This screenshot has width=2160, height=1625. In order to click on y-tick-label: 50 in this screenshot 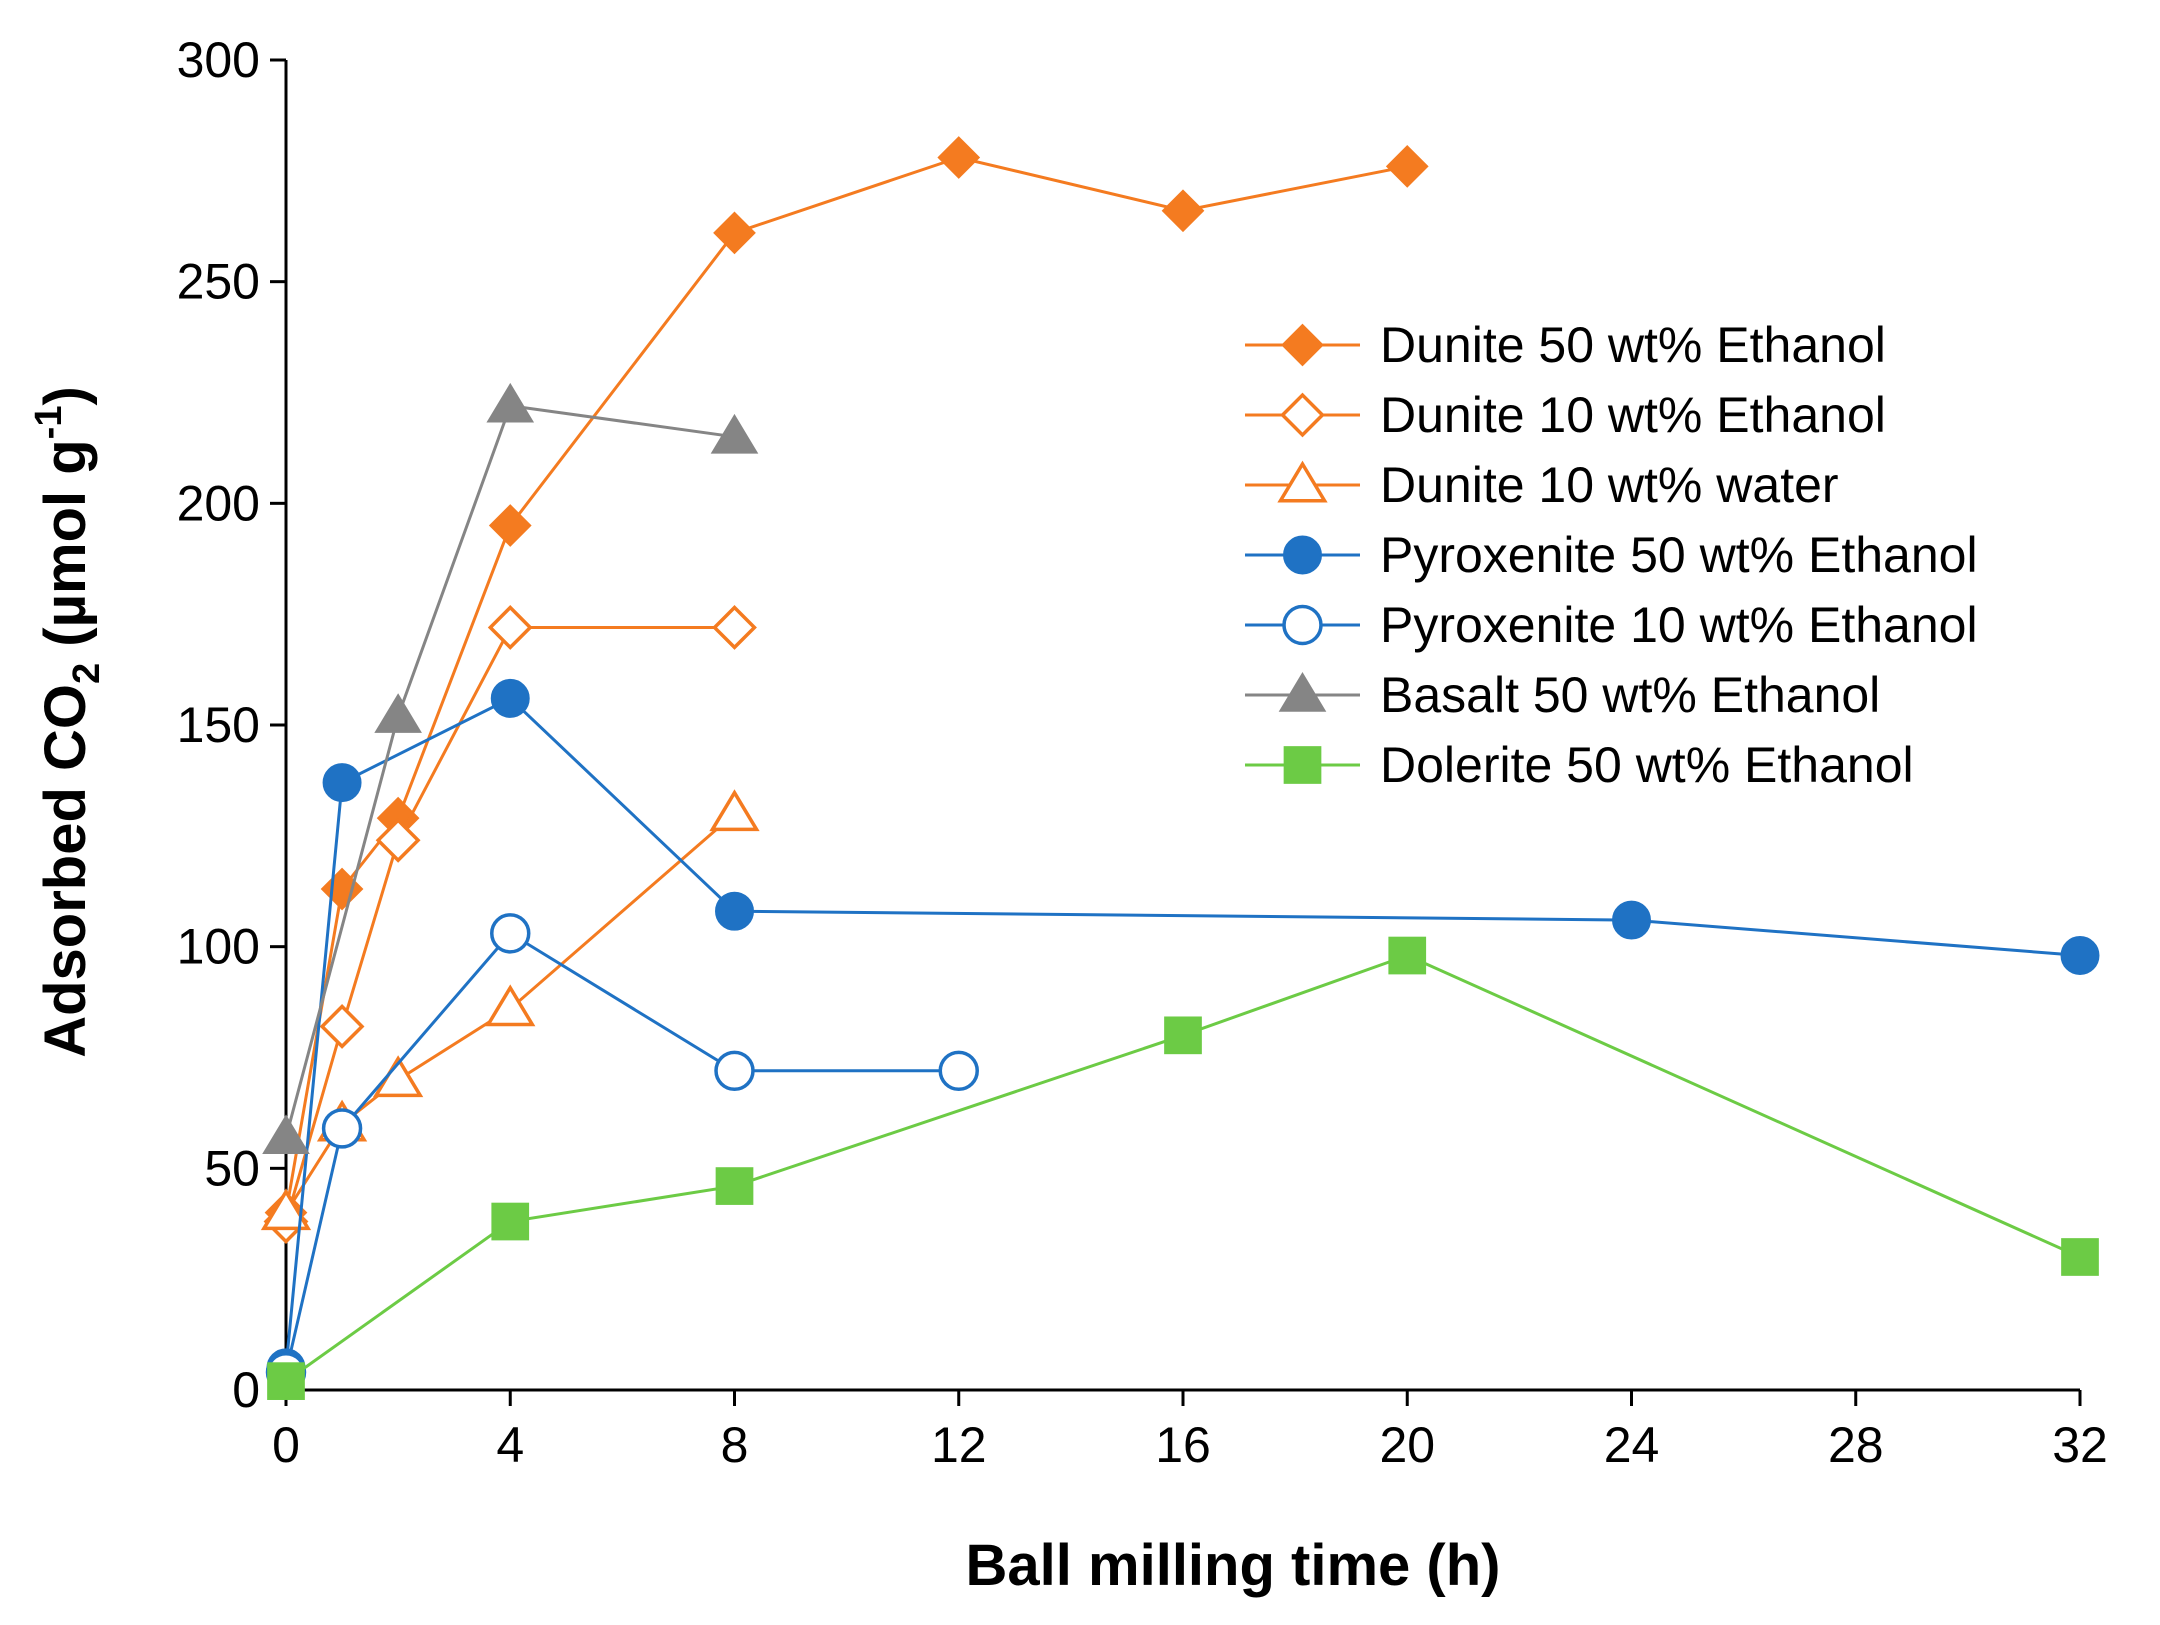, I will do `click(232, 1168)`.